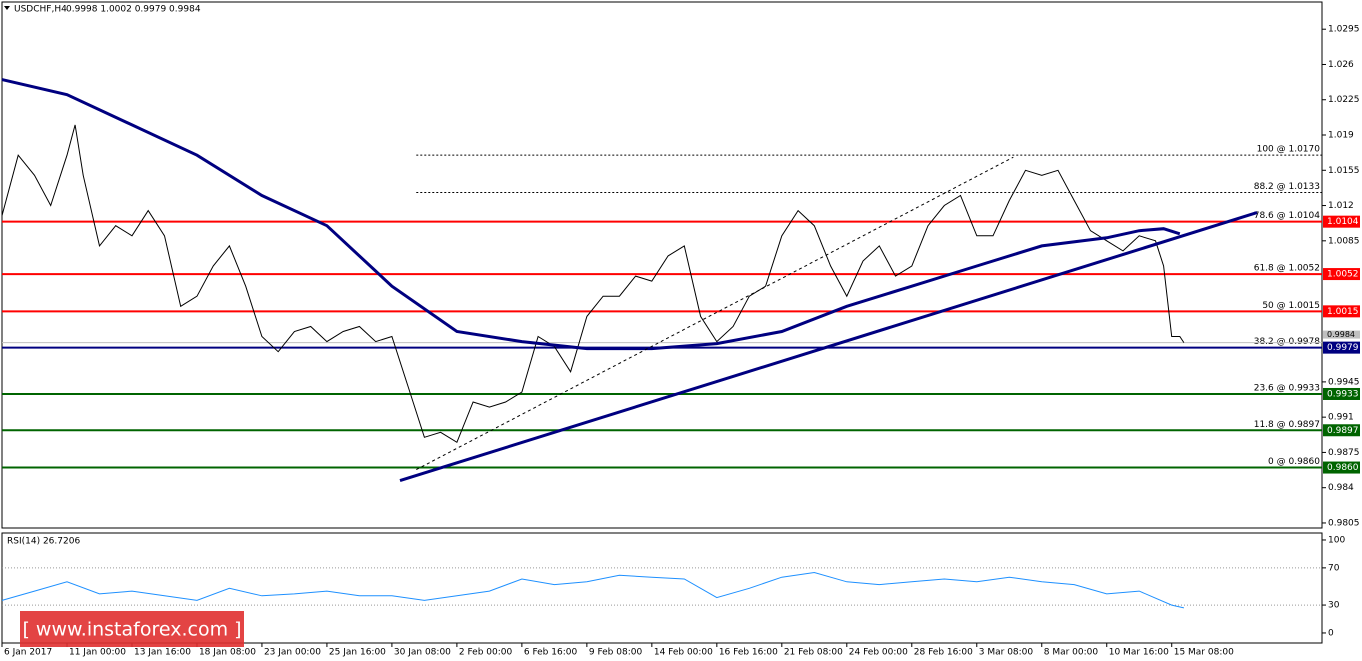 This screenshot has height=661, width=1362. What do you see at coordinates (1341, 418) in the screenshot?
I see `y-tick-label: 0.991` at bounding box center [1341, 418].